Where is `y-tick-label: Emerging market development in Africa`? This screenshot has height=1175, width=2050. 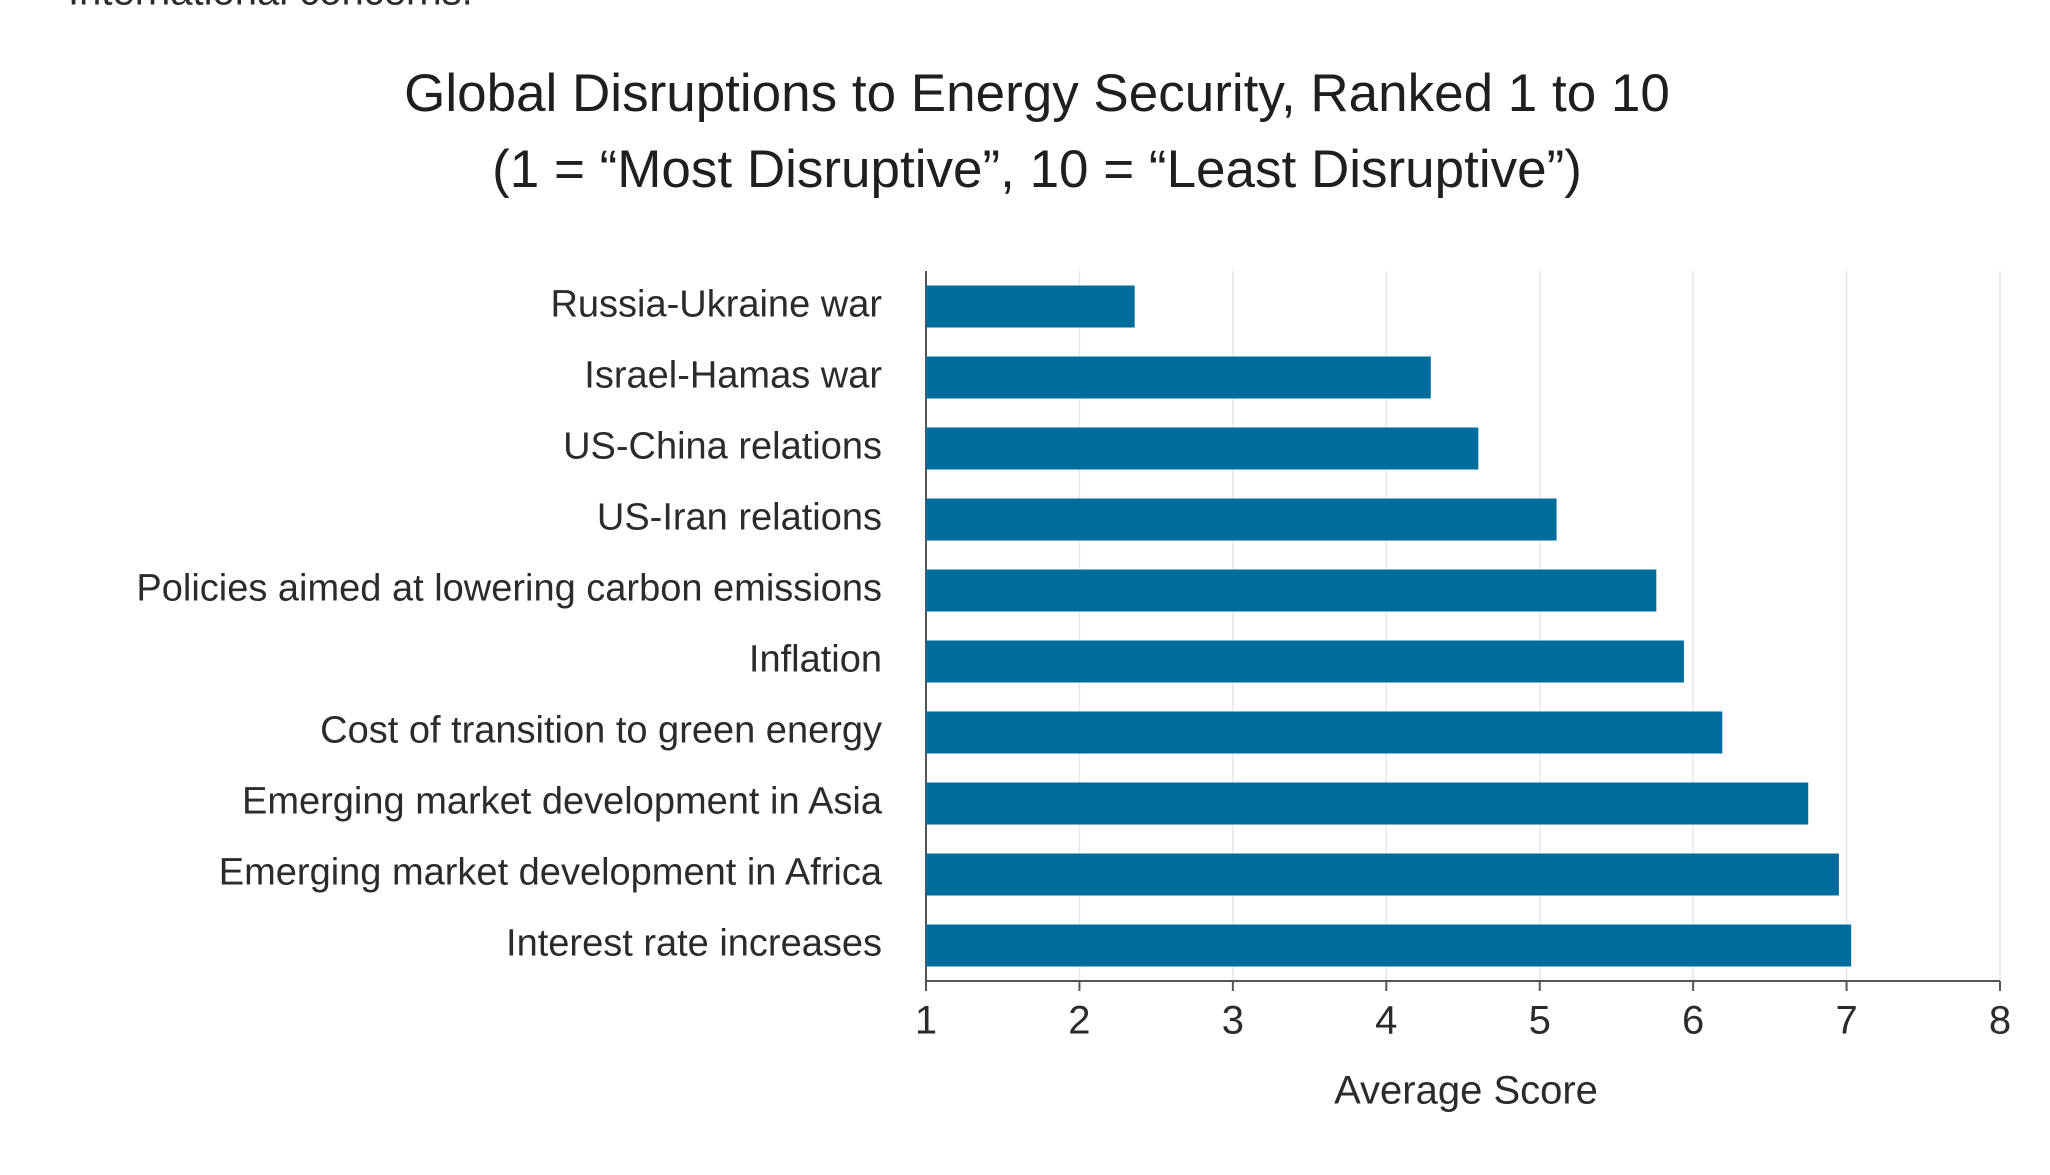 y-tick-label: Emerging market development in Africa is located at coordinates (551, 873).